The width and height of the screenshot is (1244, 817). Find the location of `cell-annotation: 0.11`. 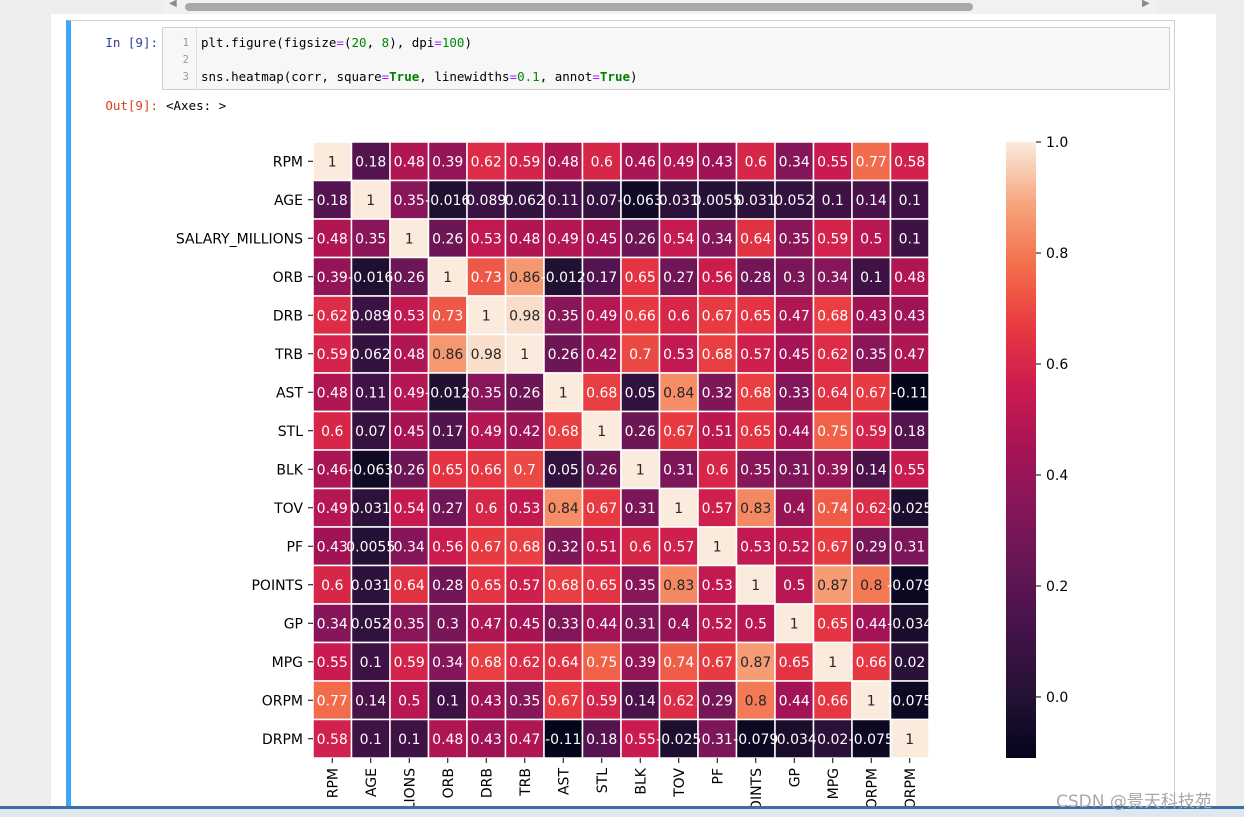

cell-annotation: 0.11 is located at coordinates (370, 393).